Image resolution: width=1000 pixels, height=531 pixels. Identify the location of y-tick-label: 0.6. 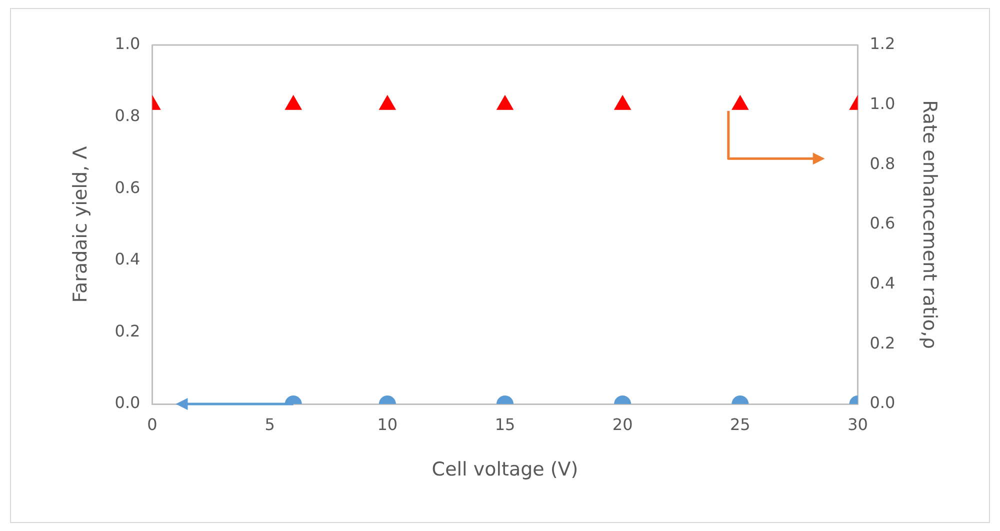
(127, 187).